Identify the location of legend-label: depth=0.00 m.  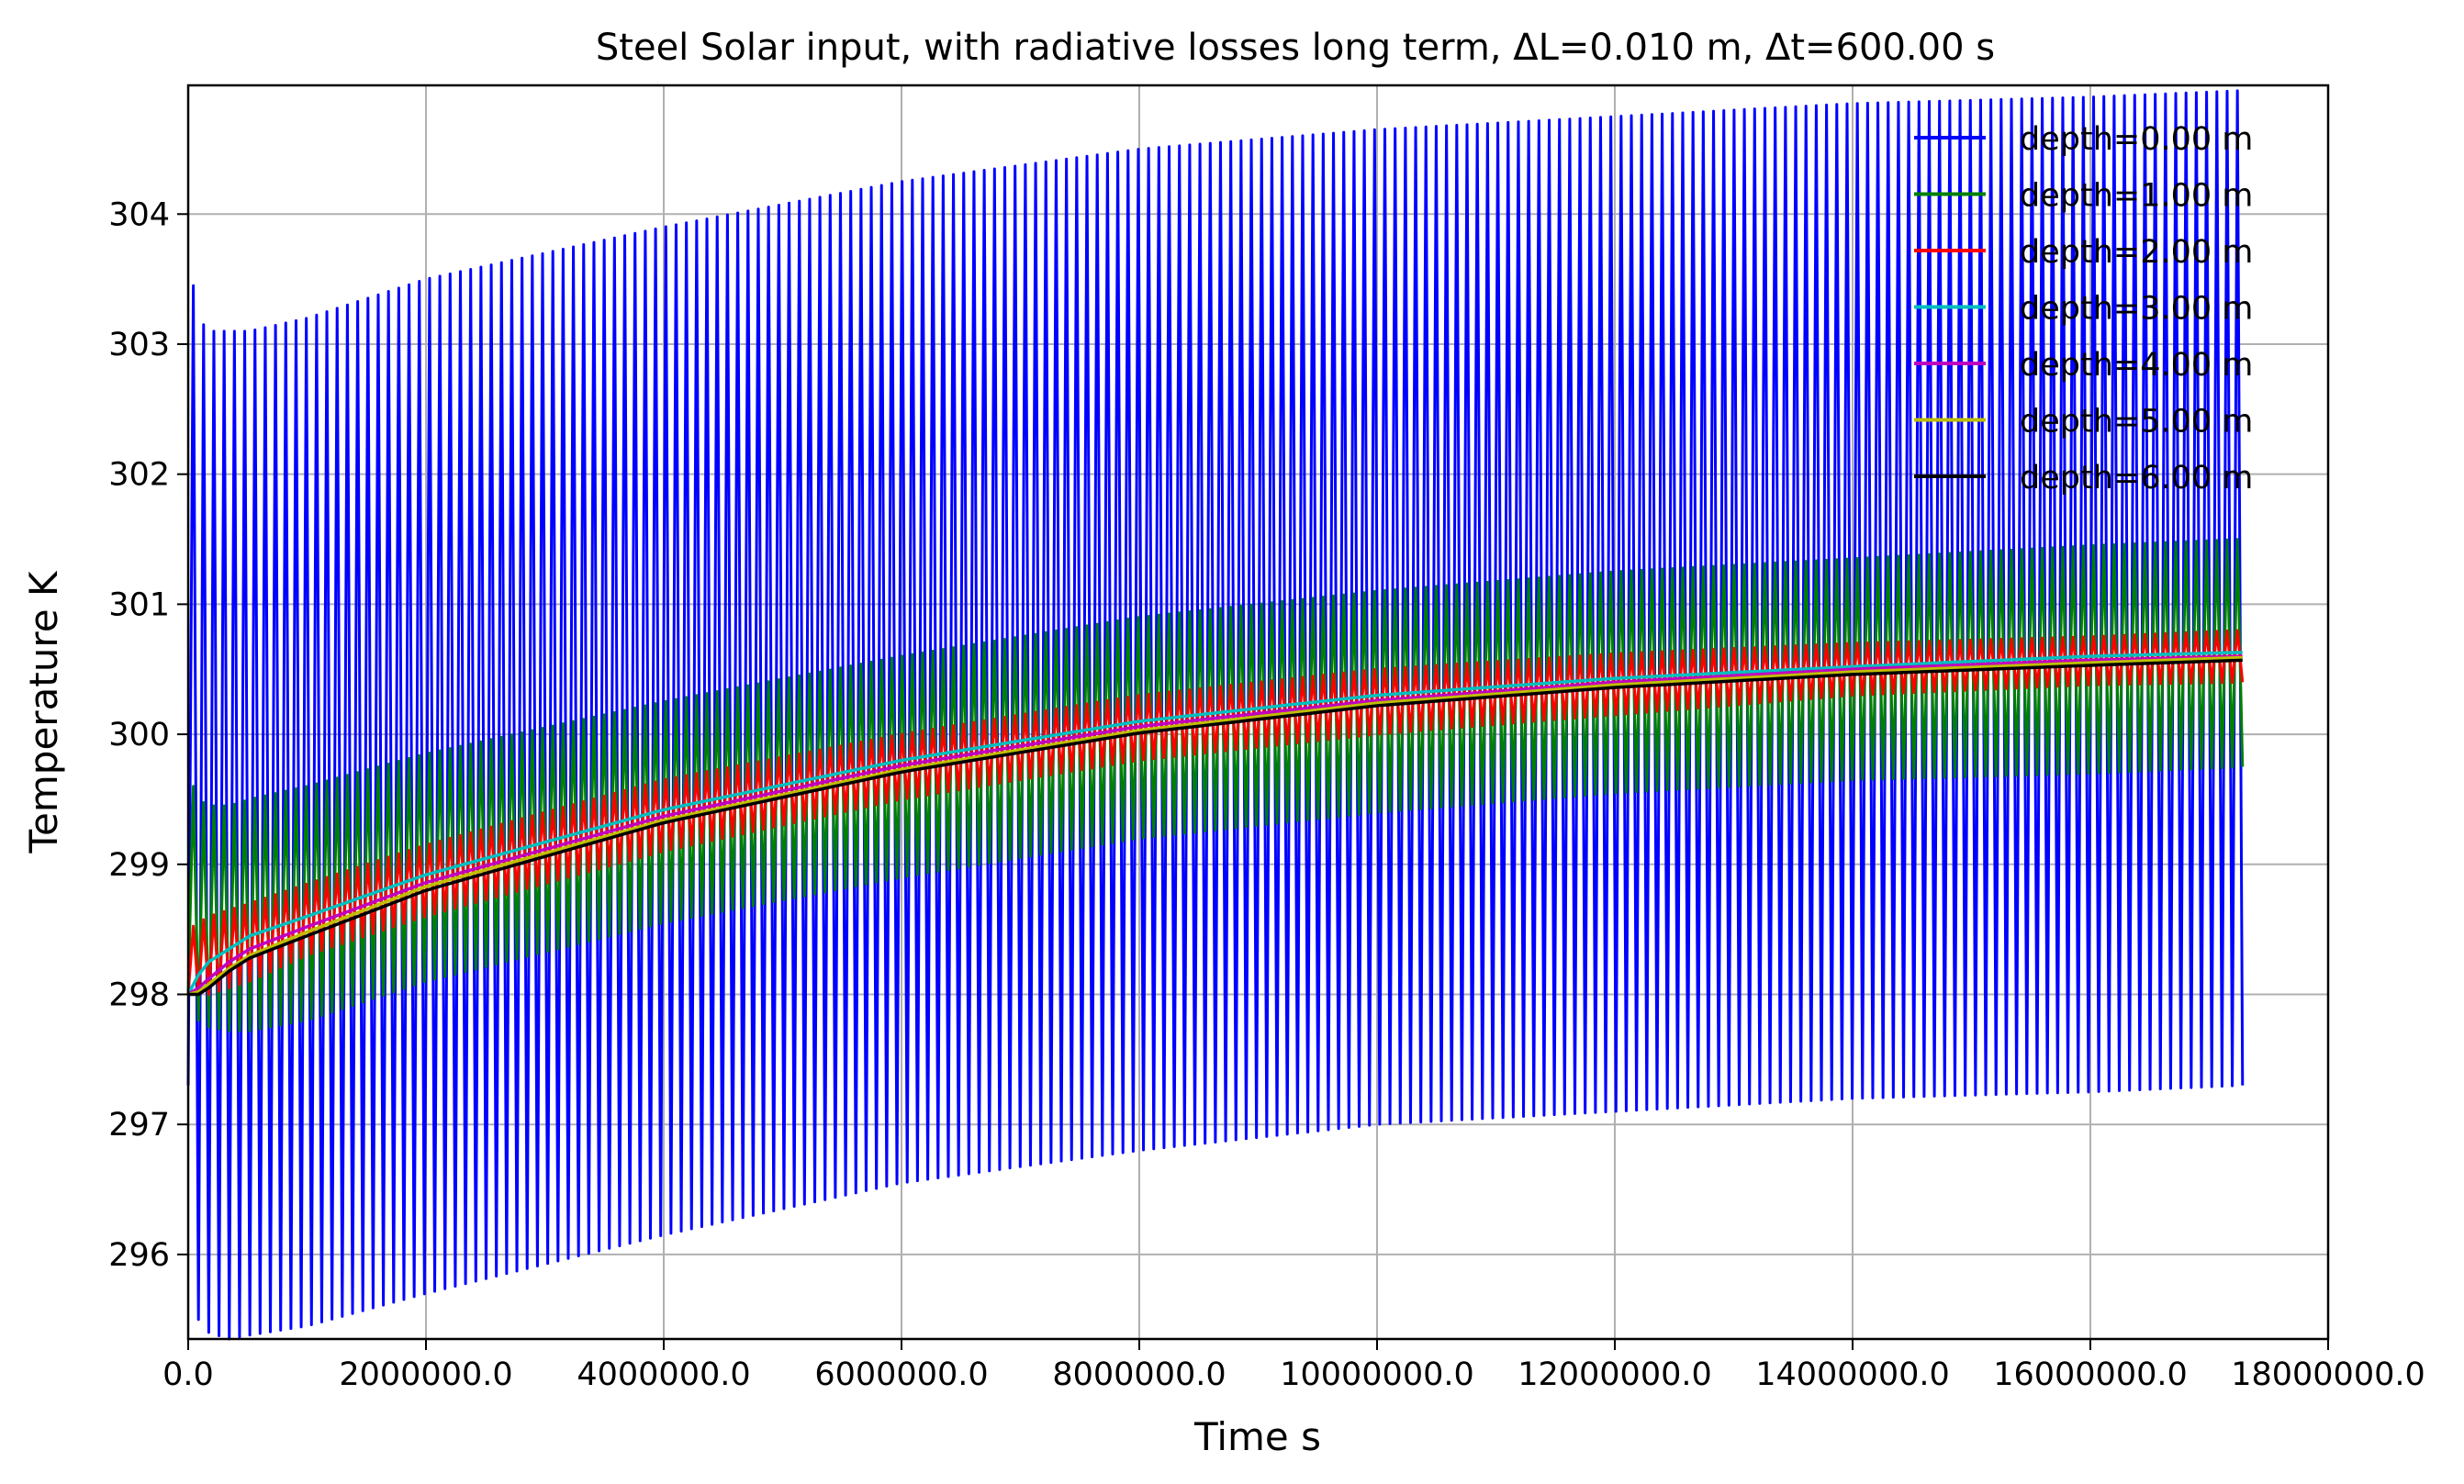
(2136, 139).